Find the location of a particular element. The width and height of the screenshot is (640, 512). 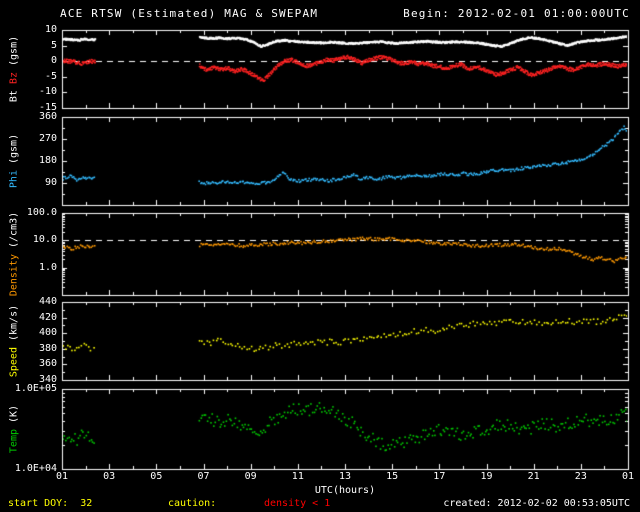

x-tick-label: 05 is located at coordinates (156, 476).